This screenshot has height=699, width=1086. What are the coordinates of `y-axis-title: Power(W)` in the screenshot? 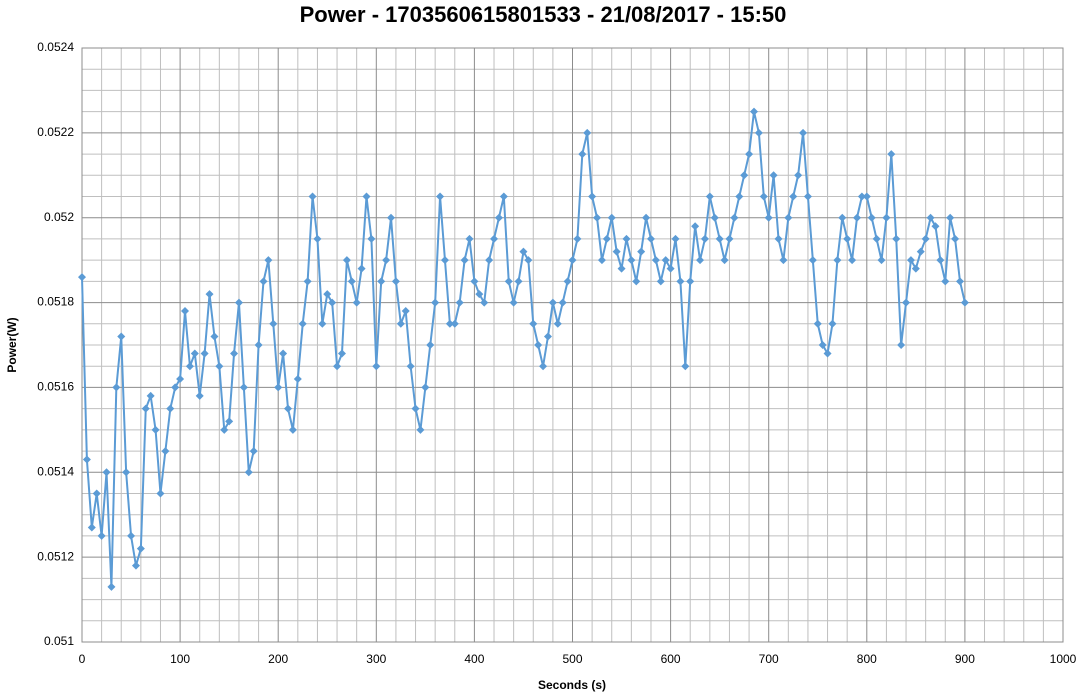 It's located at (12, 344).